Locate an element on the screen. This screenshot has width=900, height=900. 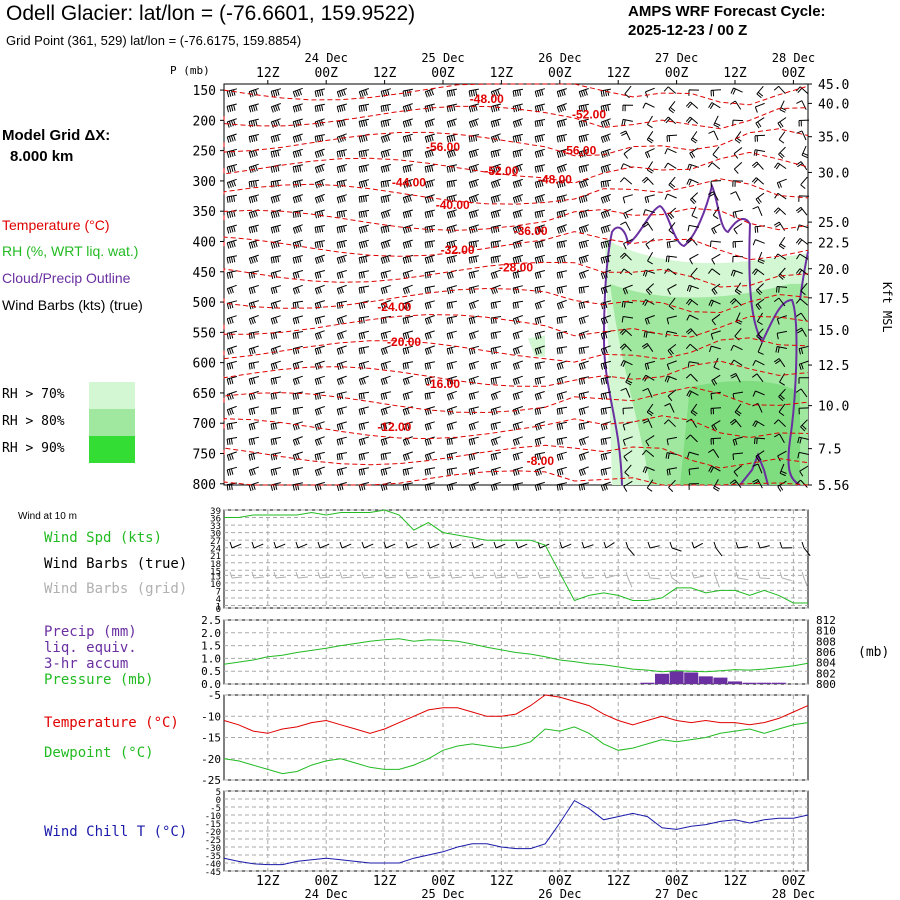
y-tick-label: 15 is located at coordinates (215, 572).